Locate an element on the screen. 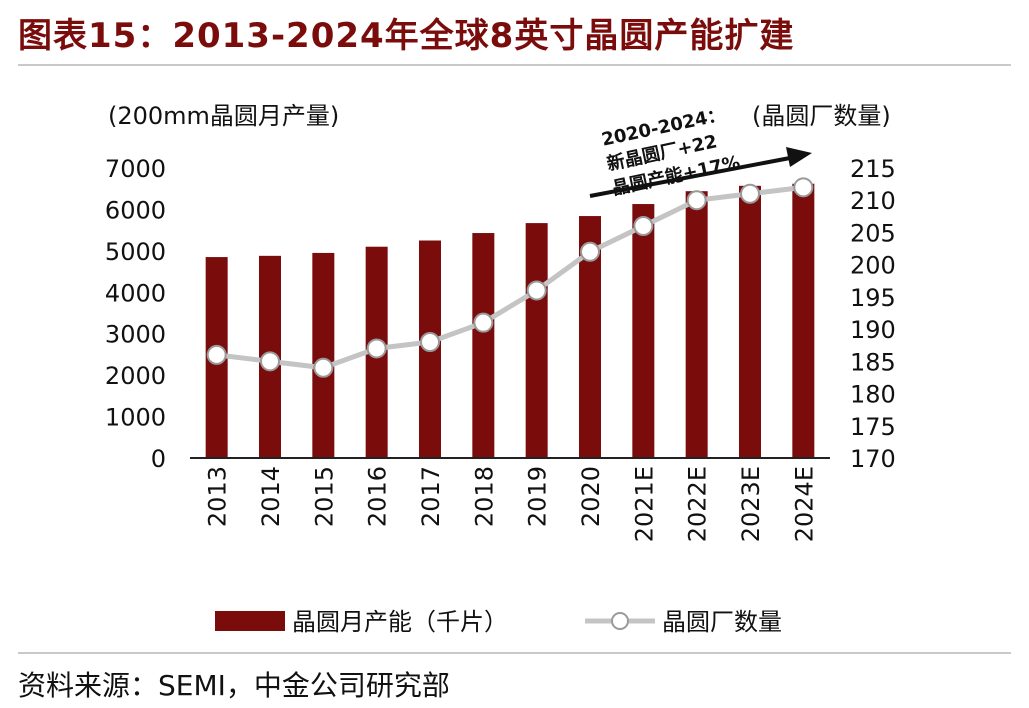 The height and width of the screenshot is (708, 1029). title-divider is located at coordinates (514, 65).